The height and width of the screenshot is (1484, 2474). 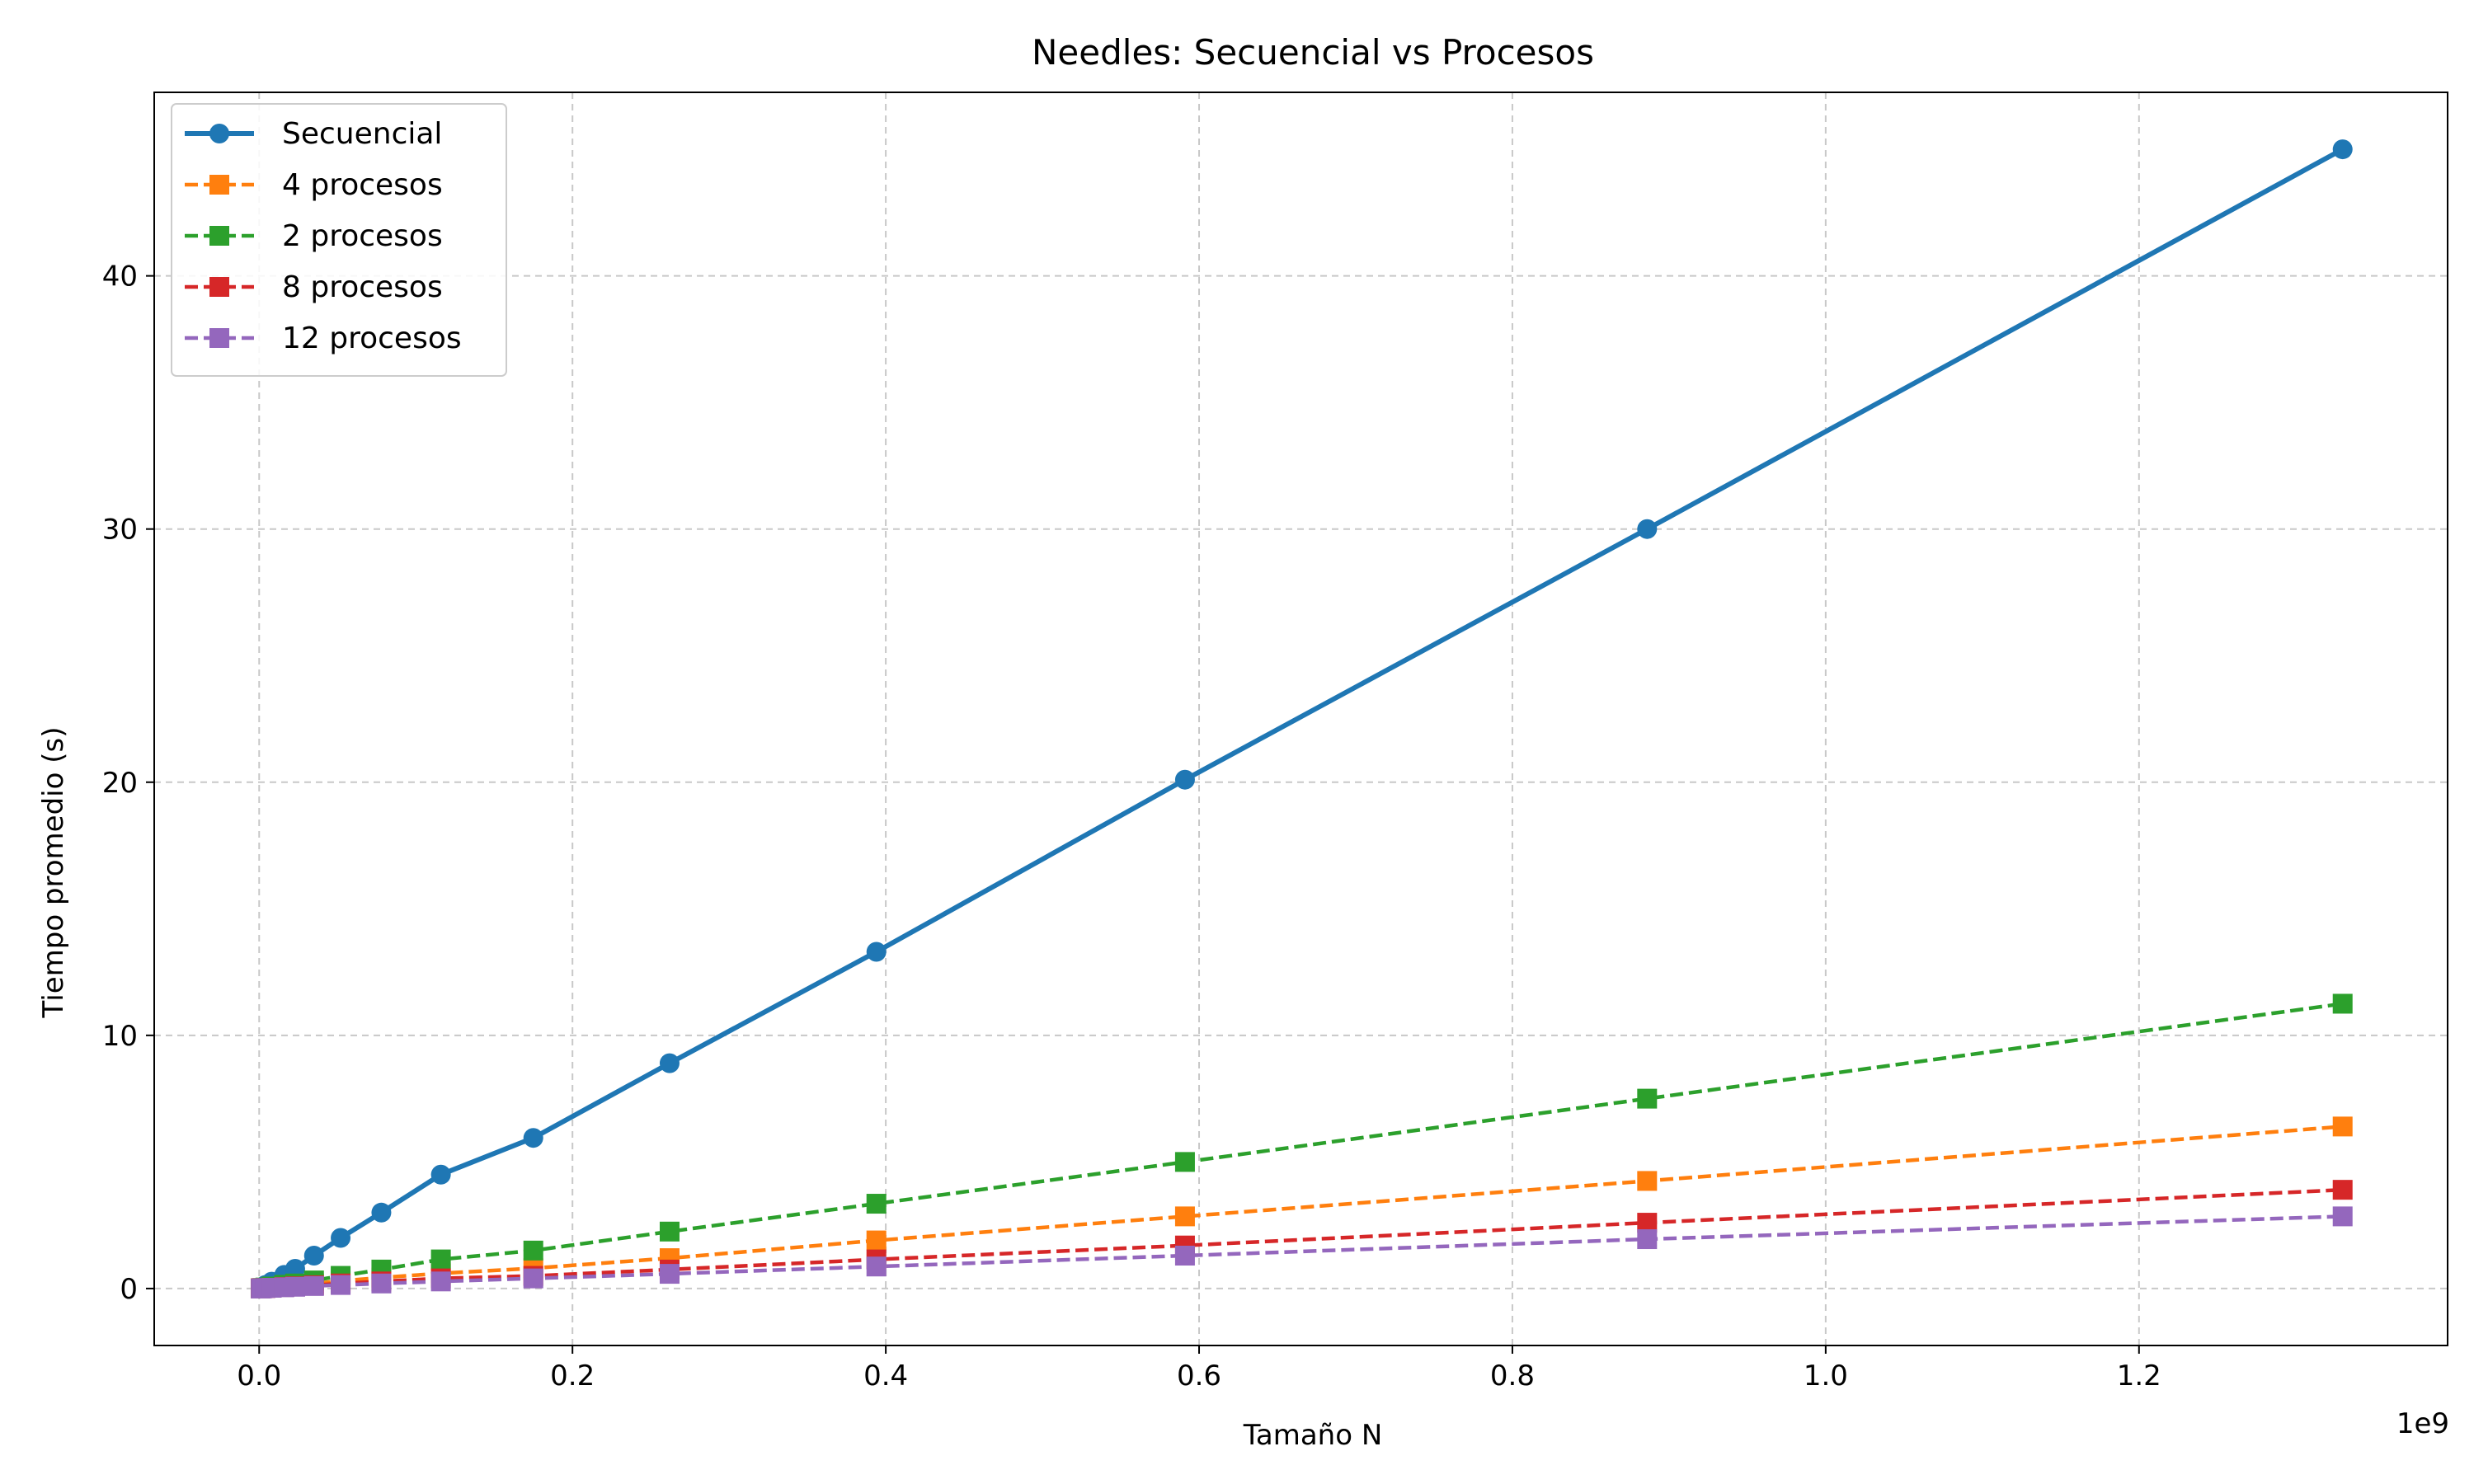 I want to click on chart-title: Needles: Secuencial vs Procesos, so click(x=1313, y=52).